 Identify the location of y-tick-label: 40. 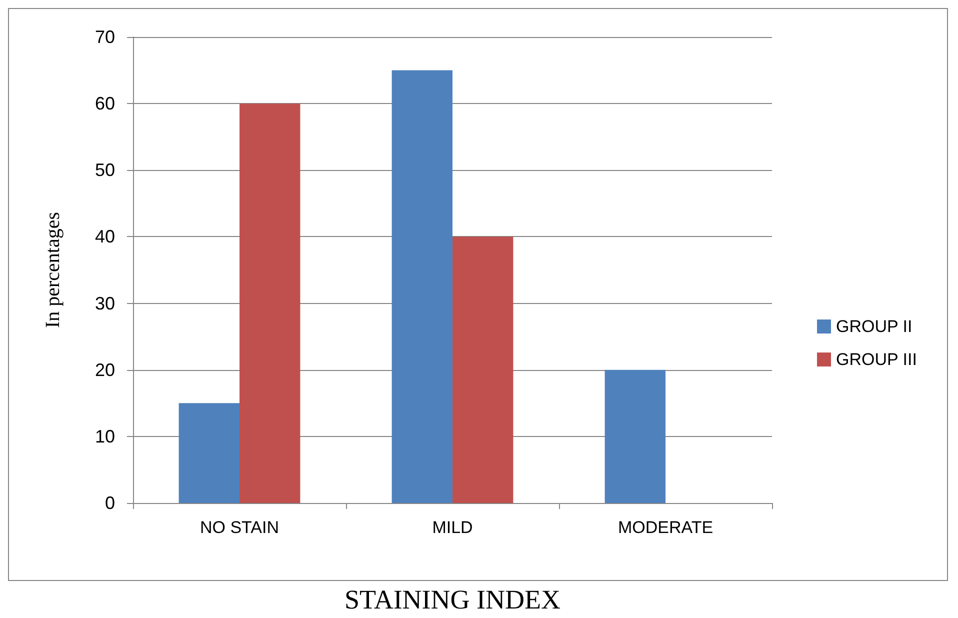
(104, 236).